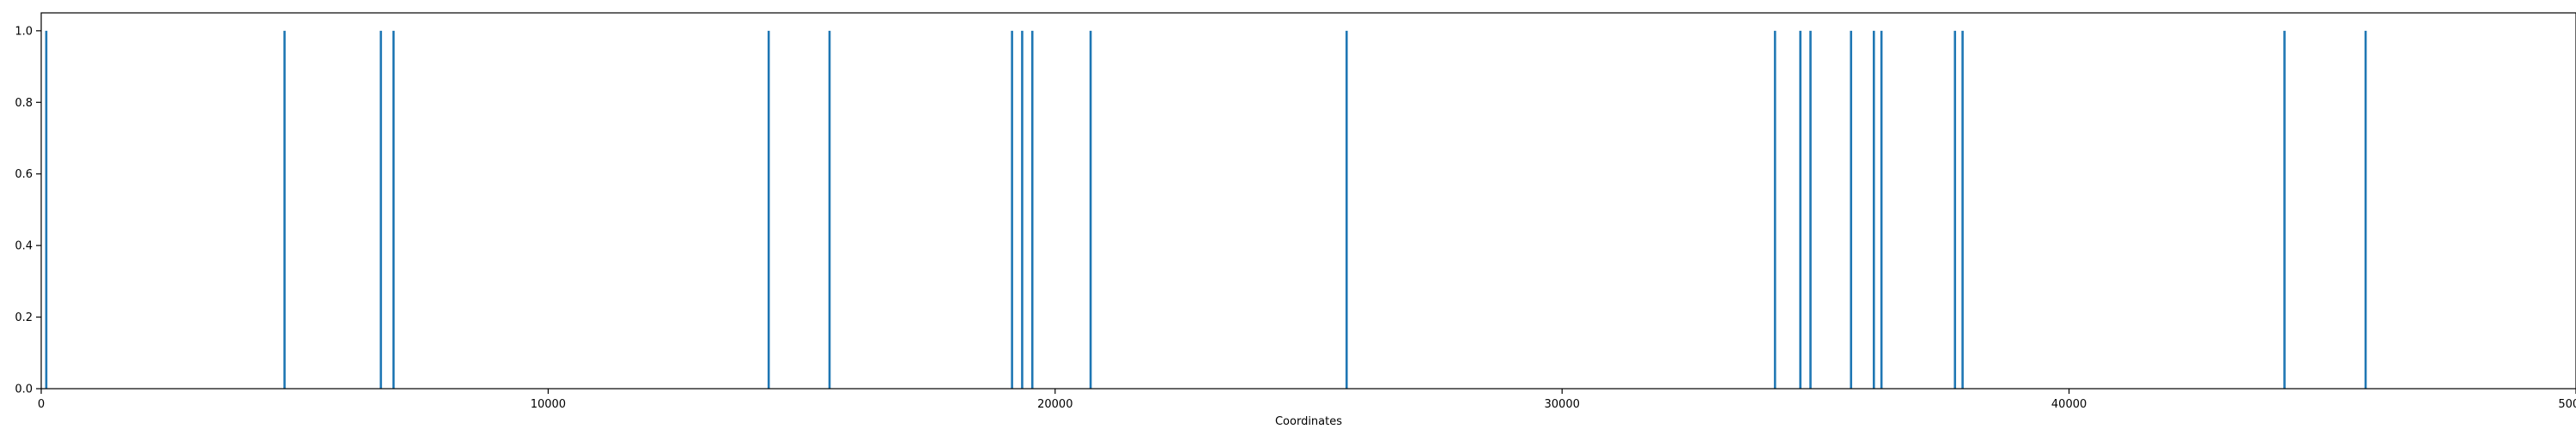  What do you see at coordinates (24, 390) in the screenshot?
I see `y-tick-label: 0.0` at bounding box center [24, 390].